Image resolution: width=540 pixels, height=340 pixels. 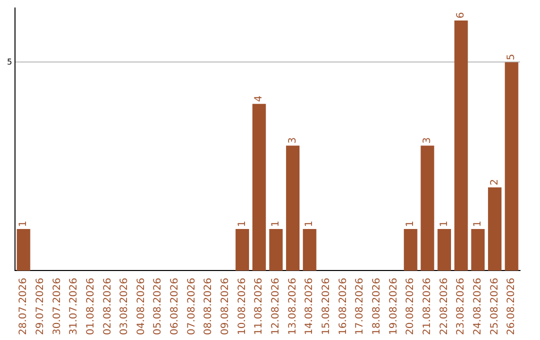 I want to click on x-tick-label: 14.08.2026, so click(x=310, y=307).